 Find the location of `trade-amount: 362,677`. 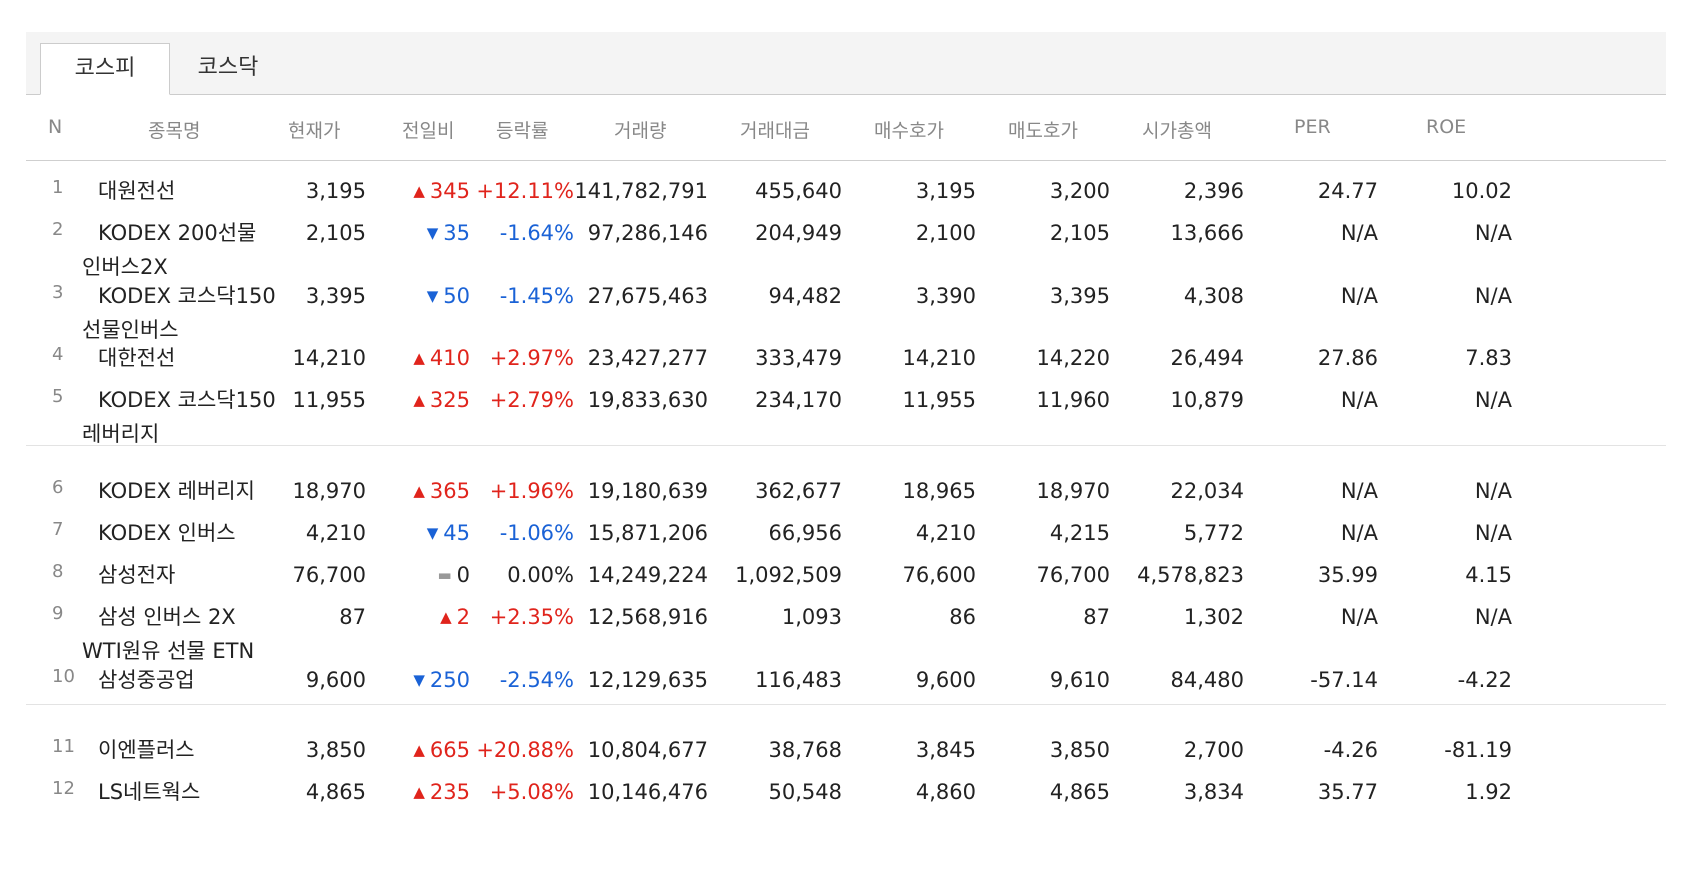

trade-amount: 362,677 is located at coordinates (798, 491).